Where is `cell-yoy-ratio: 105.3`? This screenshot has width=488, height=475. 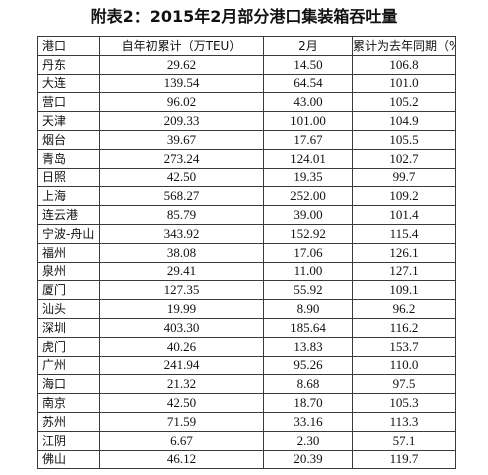
cell-yoy-ratio: 105.3 is located at coordinates (404, 403).